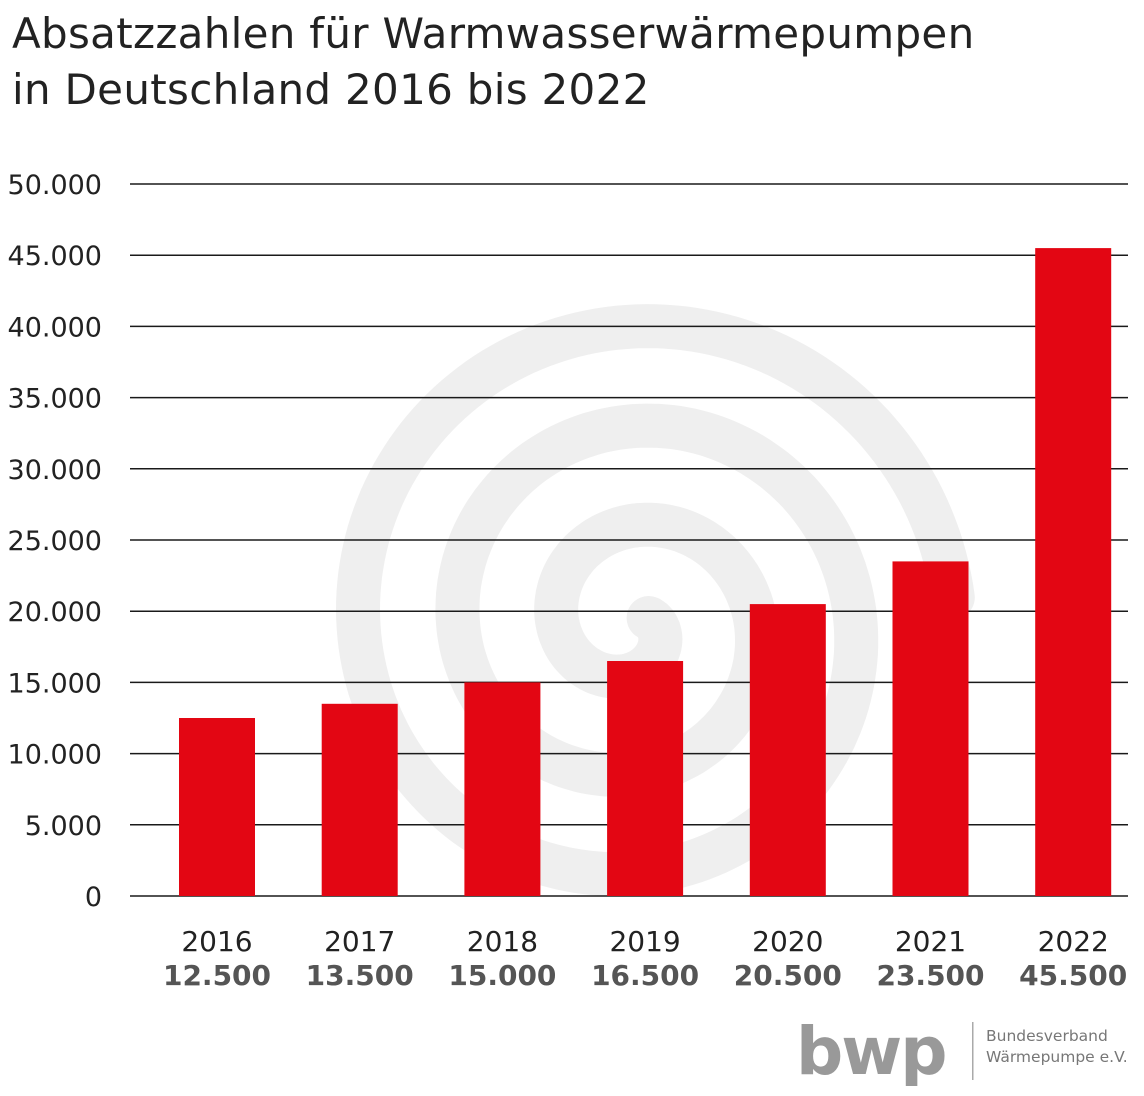 The height and width of the screenshot is (1096, 1144). Describe the element at coordinates (502, 789) in the screenshot. I see `bar-2018` at that location.